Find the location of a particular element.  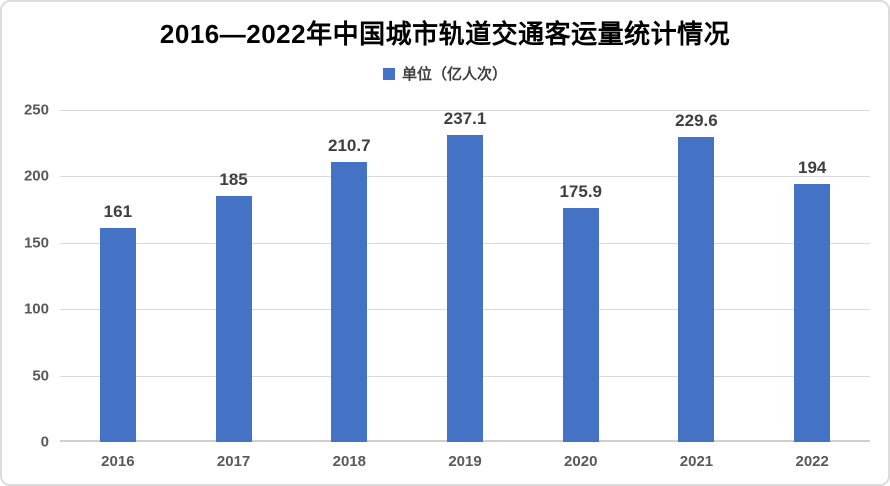

legend: 单位（亿人次） is located at coordinates (445, 73).